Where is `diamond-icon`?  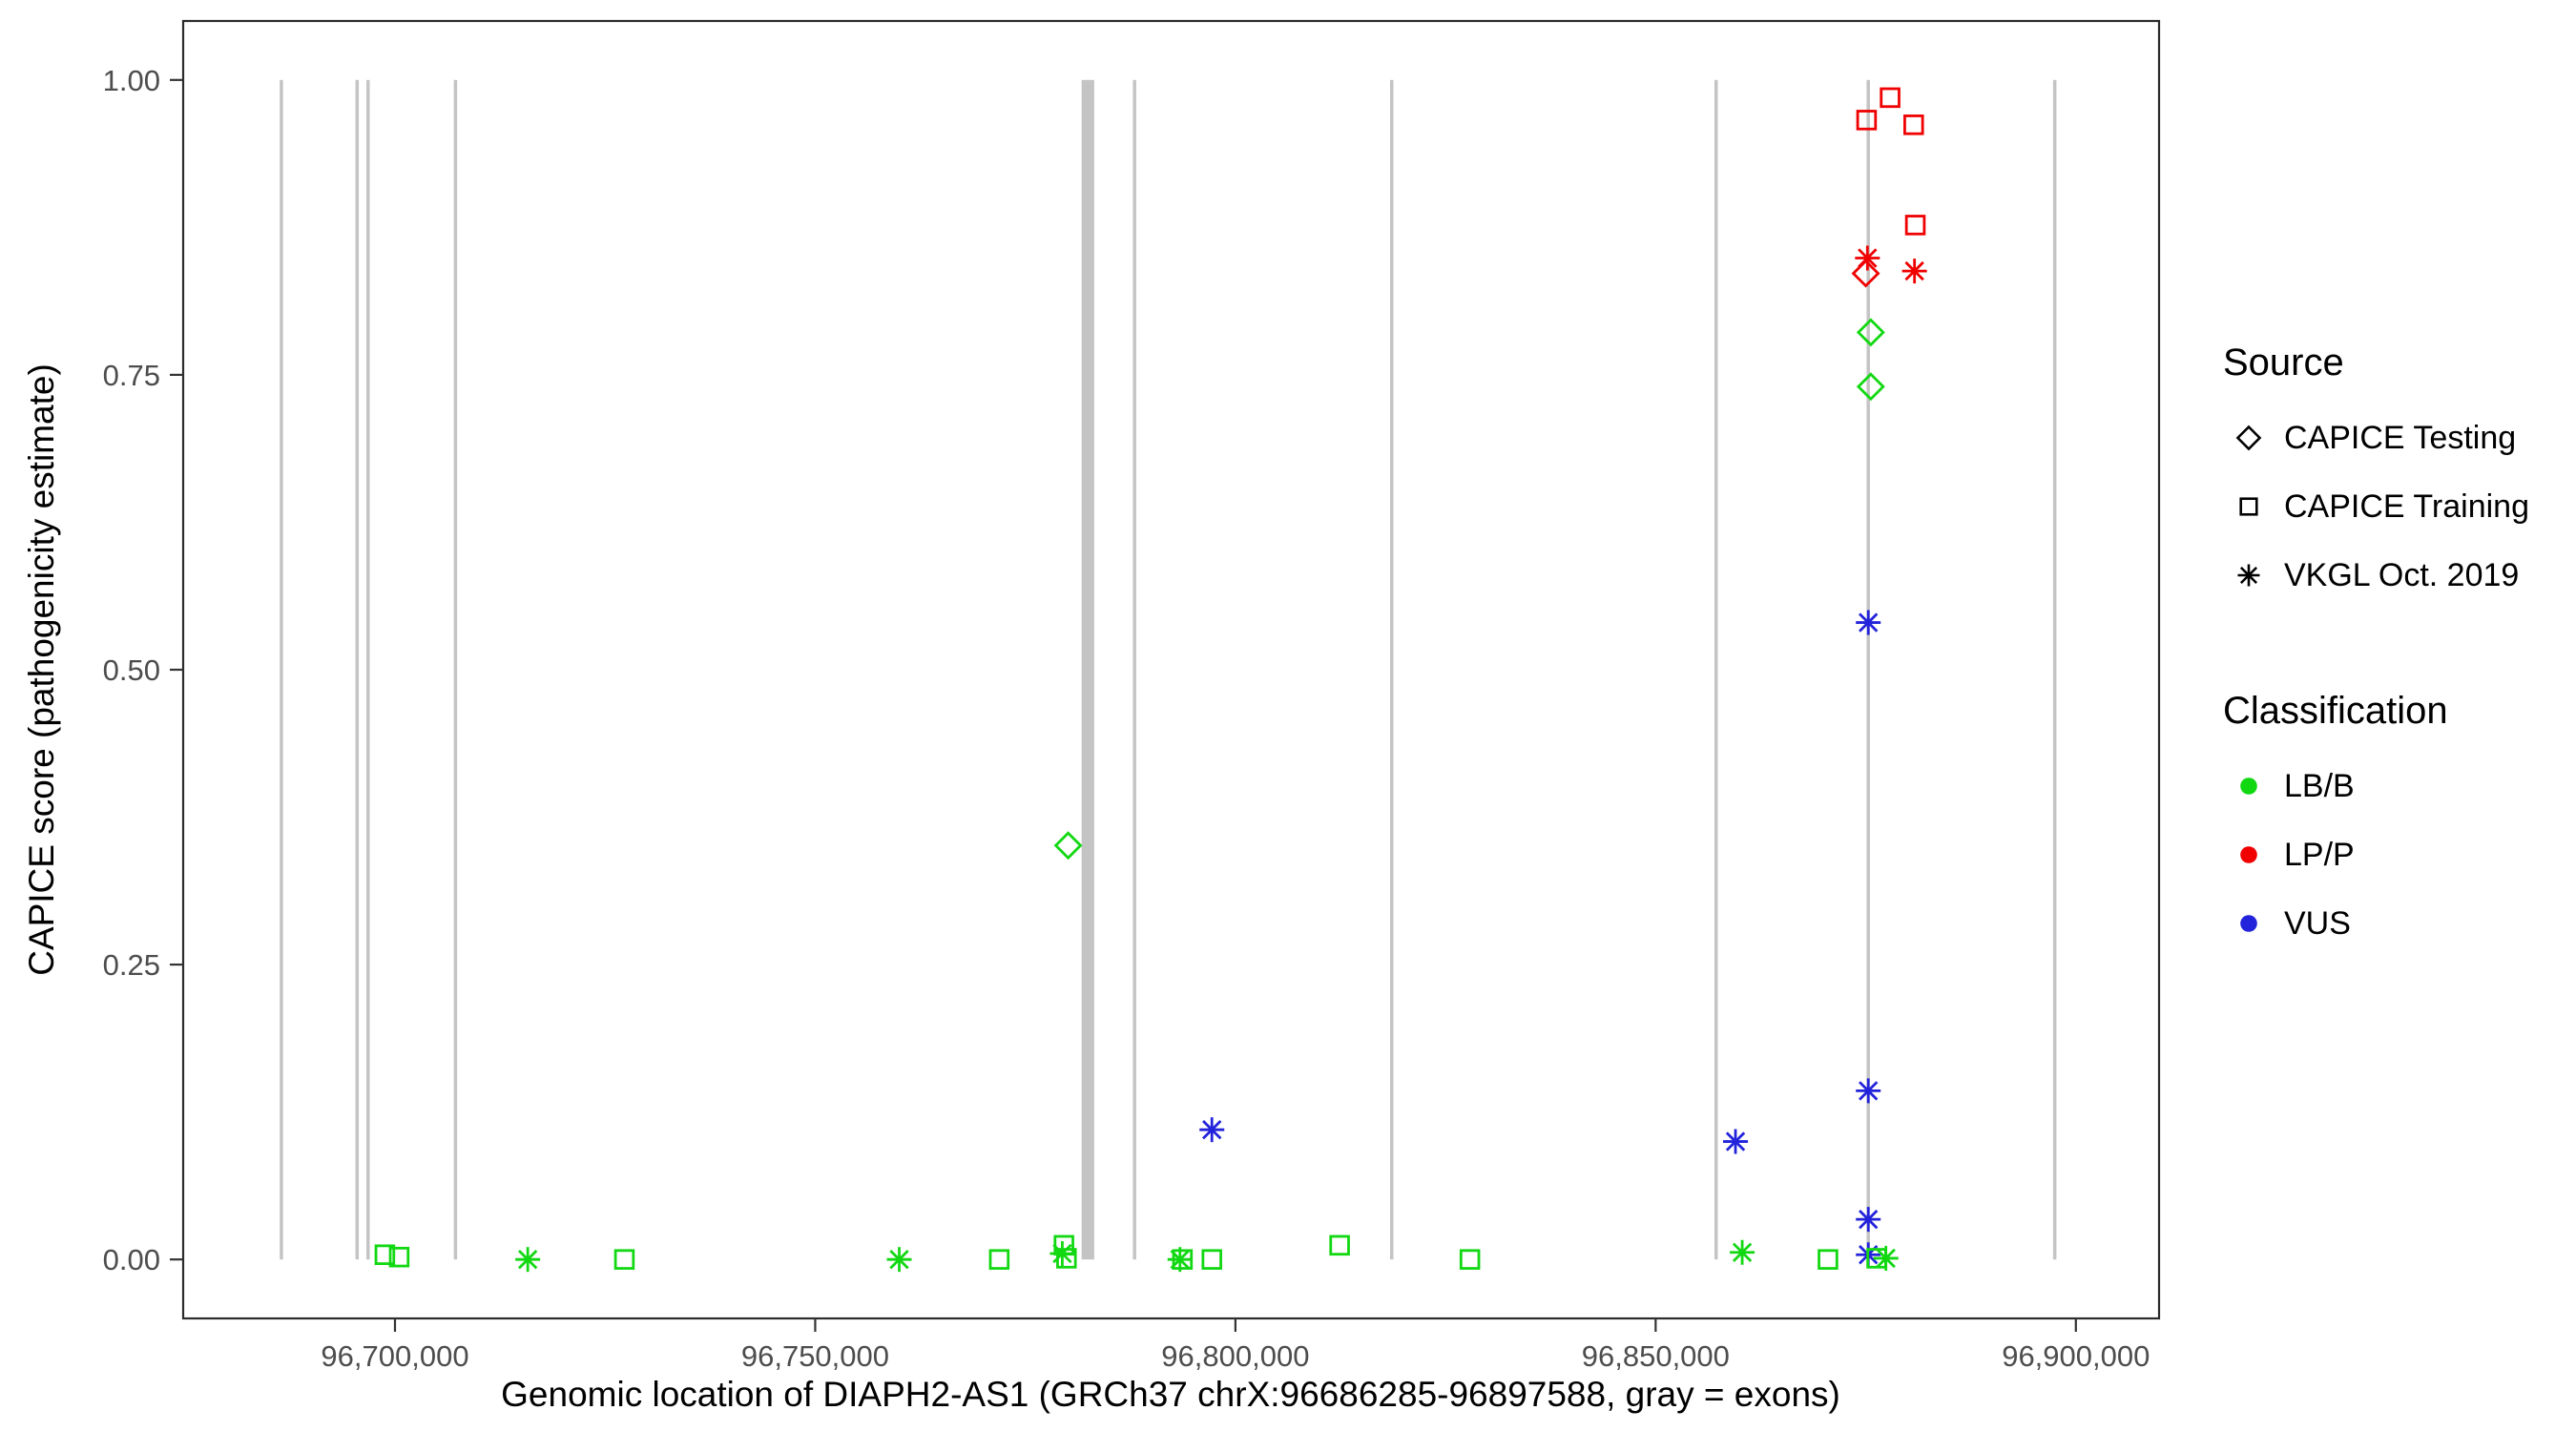 diamond-icon is located at coordinates (2249, 438).